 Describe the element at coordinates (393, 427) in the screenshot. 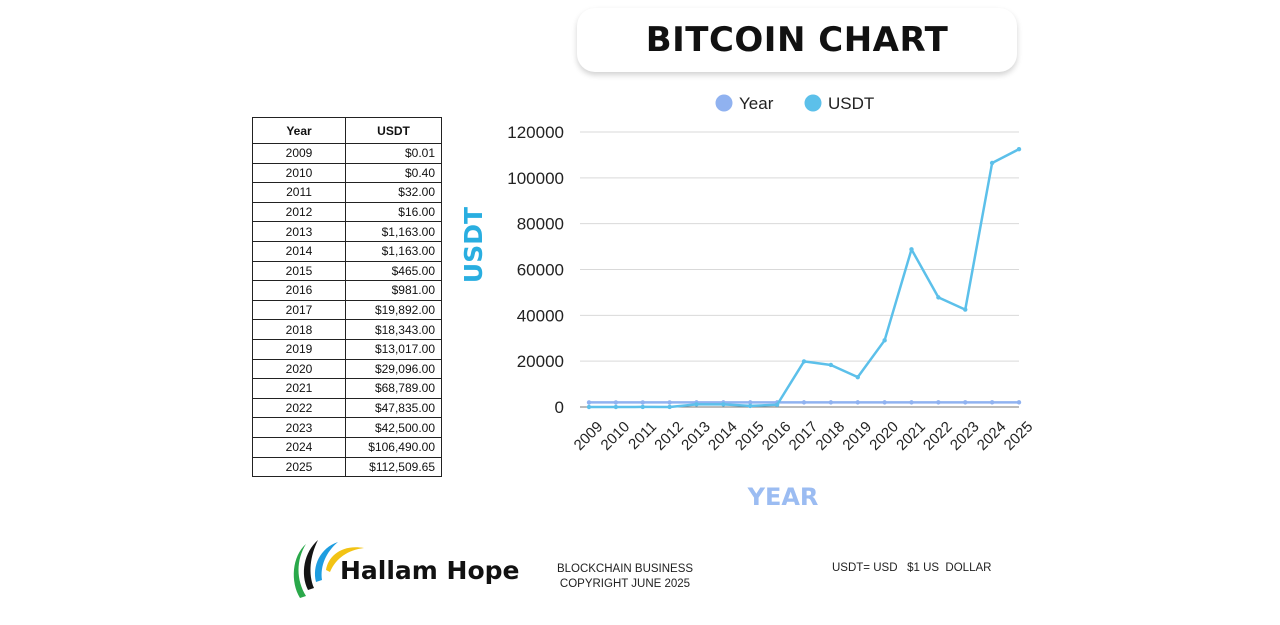

I see `table-cell-usdt: $42,500.00` at that location.